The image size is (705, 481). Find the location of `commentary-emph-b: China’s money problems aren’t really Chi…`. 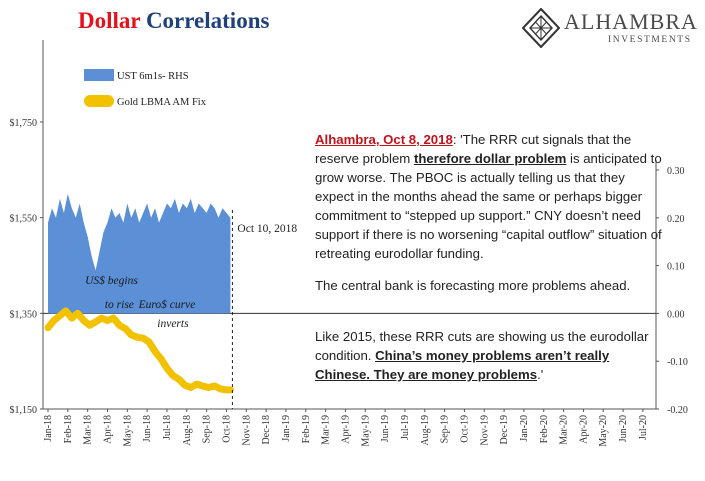

commentary-emph-b: China’s money problems aren’t really Chi… is located at coordinates (462, 365).